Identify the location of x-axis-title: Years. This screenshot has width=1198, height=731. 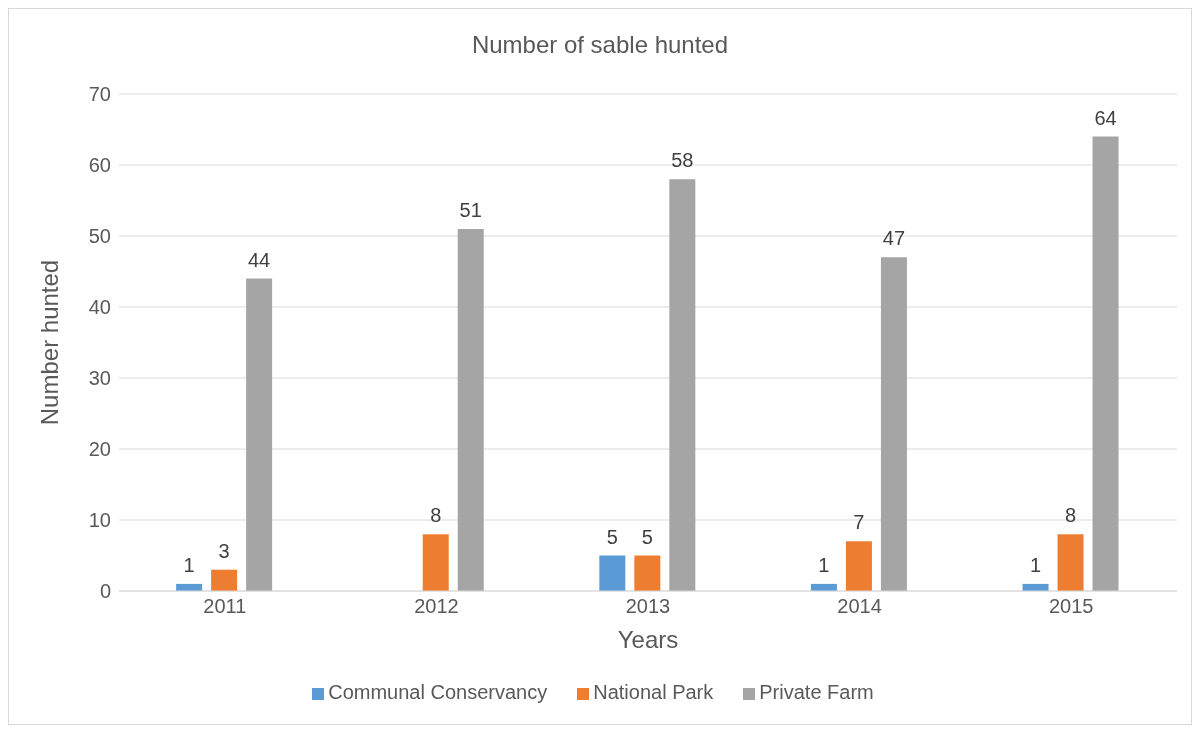
(648, 640).